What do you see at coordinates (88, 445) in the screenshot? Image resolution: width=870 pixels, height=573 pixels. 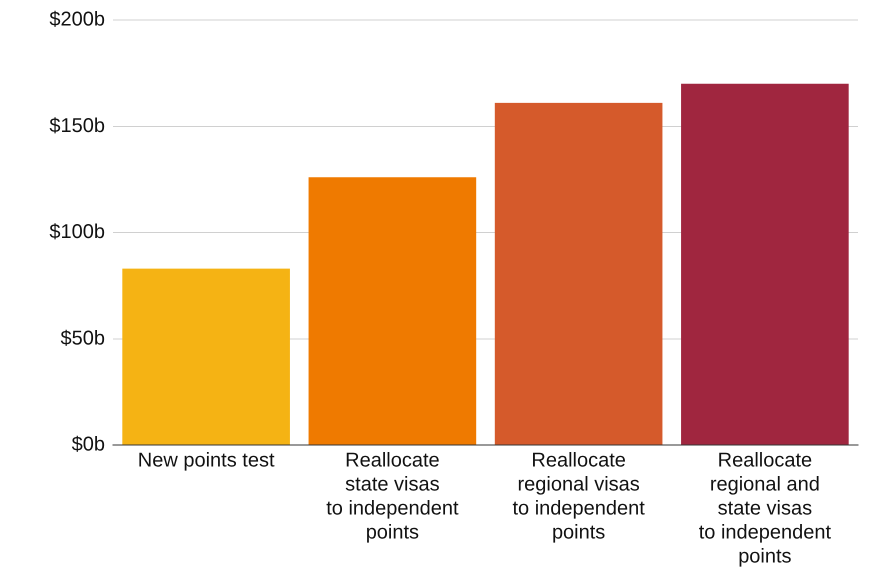 I see `y-tick-label: $0b` at bounding box center [88, 445].